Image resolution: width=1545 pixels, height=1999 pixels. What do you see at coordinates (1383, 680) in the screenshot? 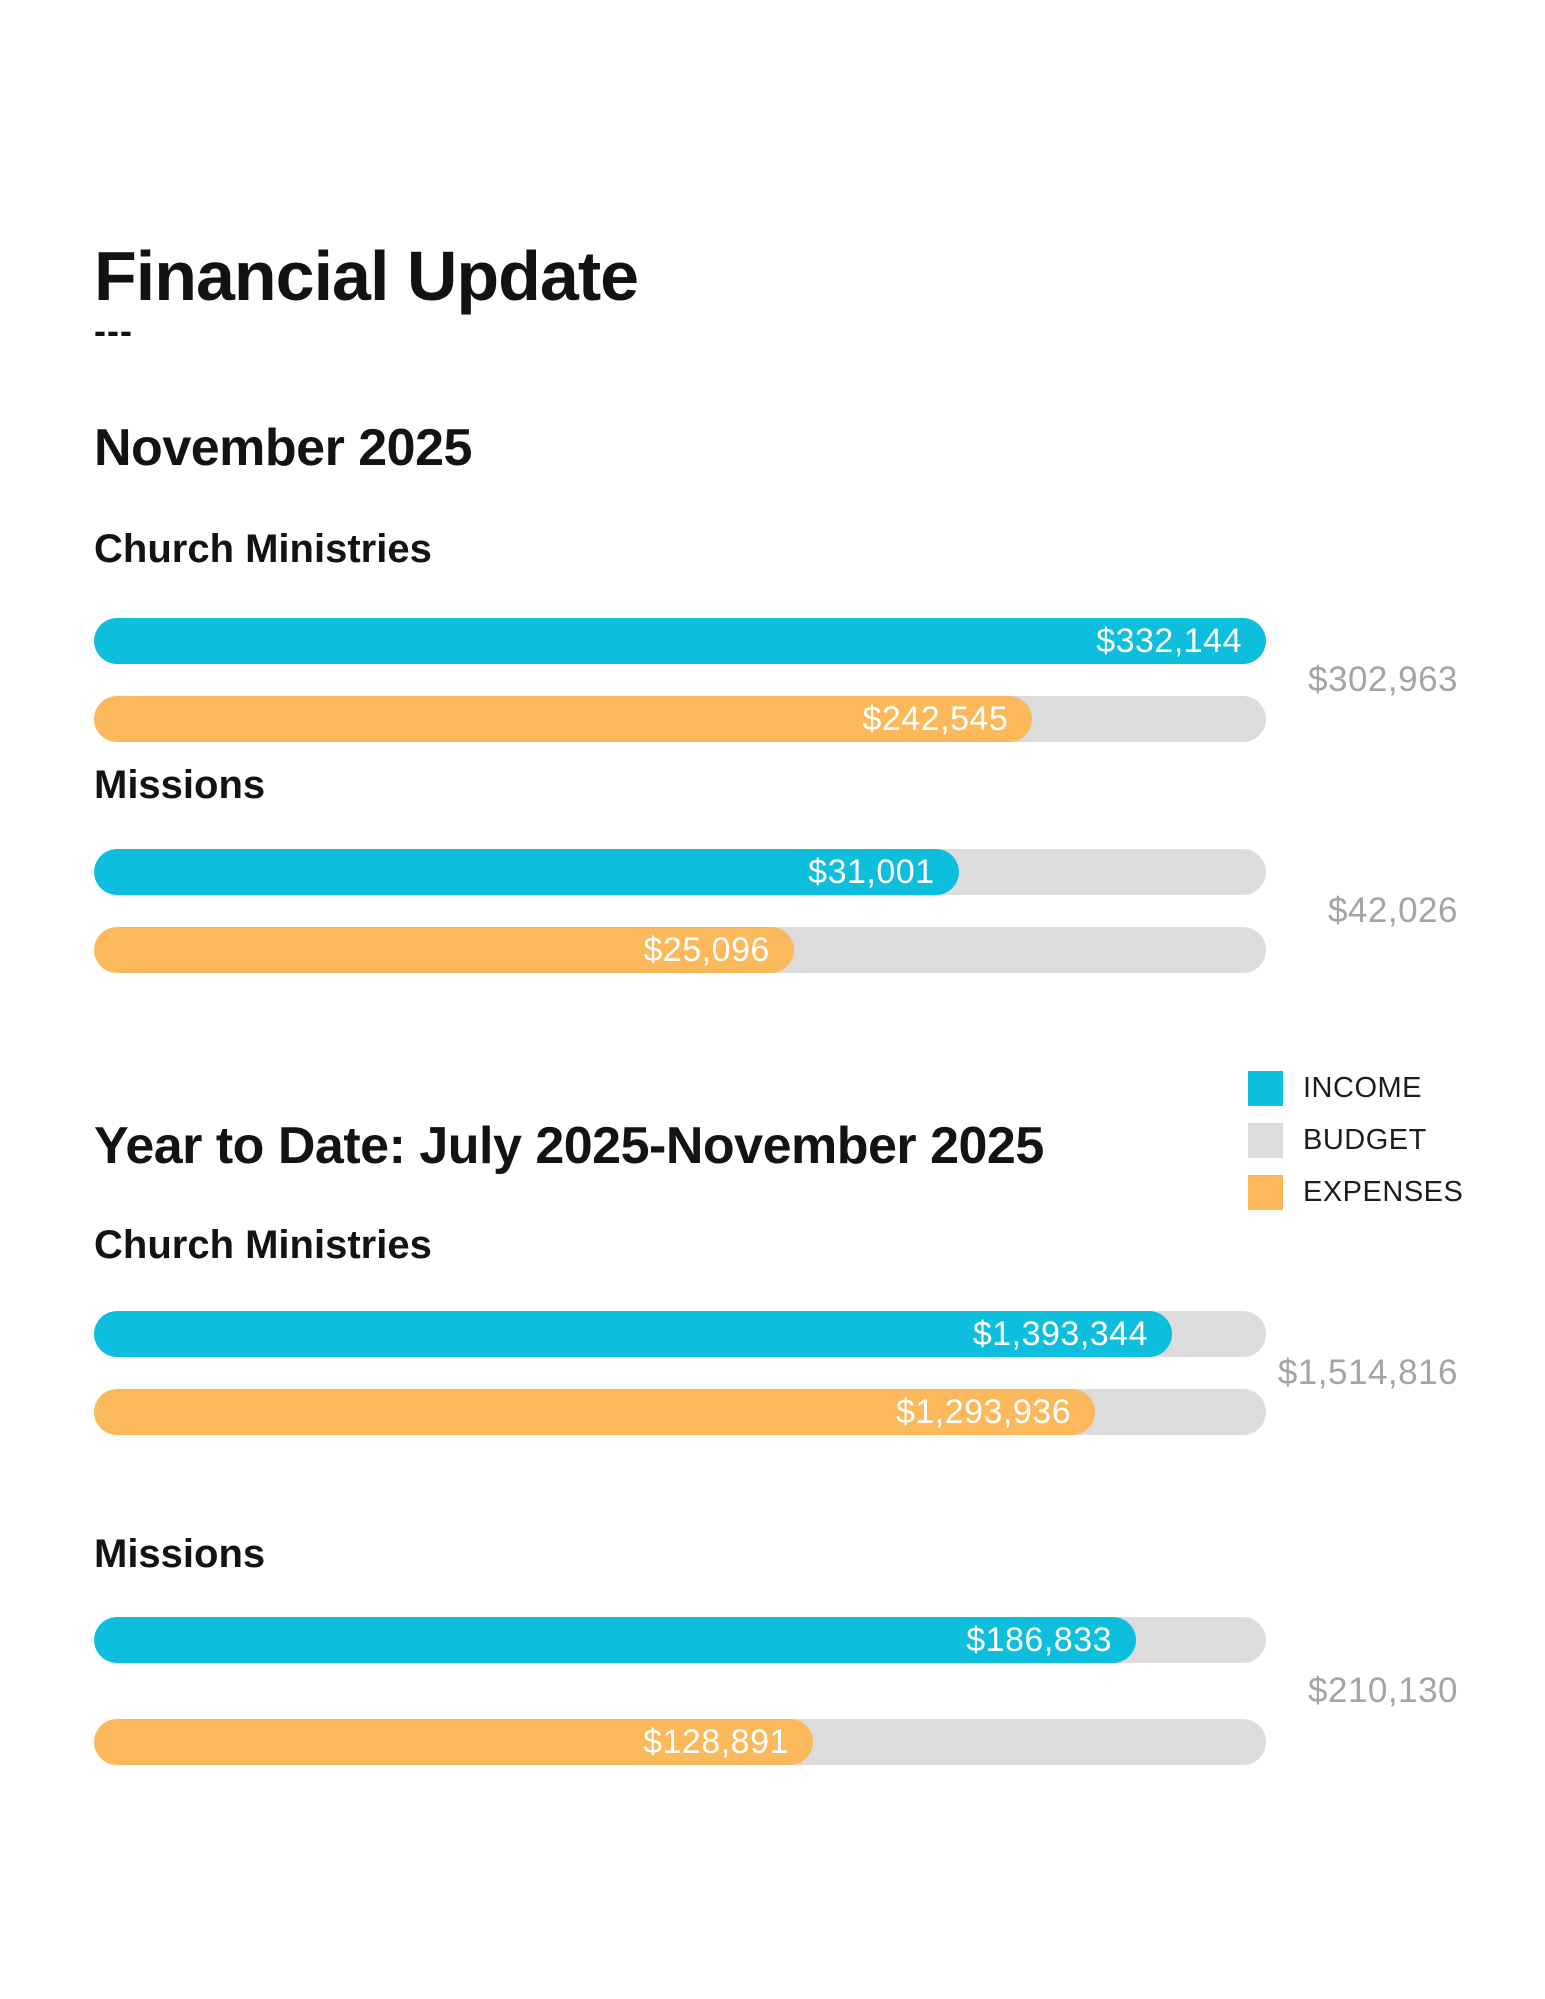
I see `budget-value-label: $302,963` at bounding box center [1383, 680].